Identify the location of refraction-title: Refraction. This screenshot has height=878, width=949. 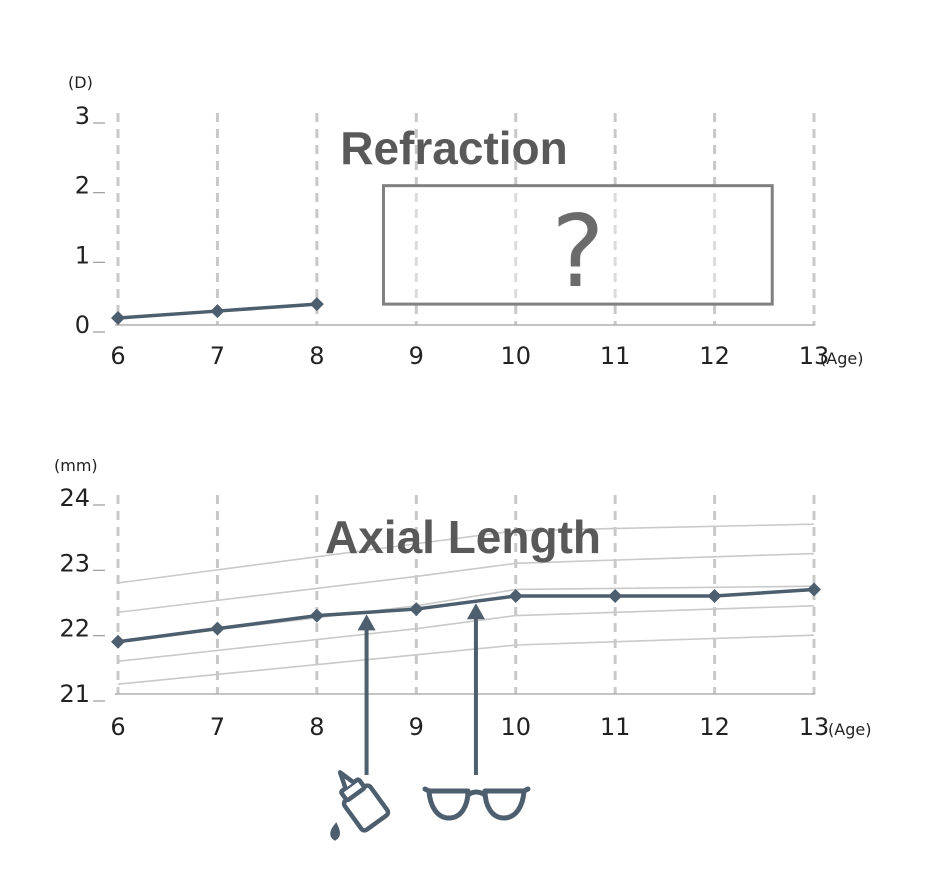
(453, 148).